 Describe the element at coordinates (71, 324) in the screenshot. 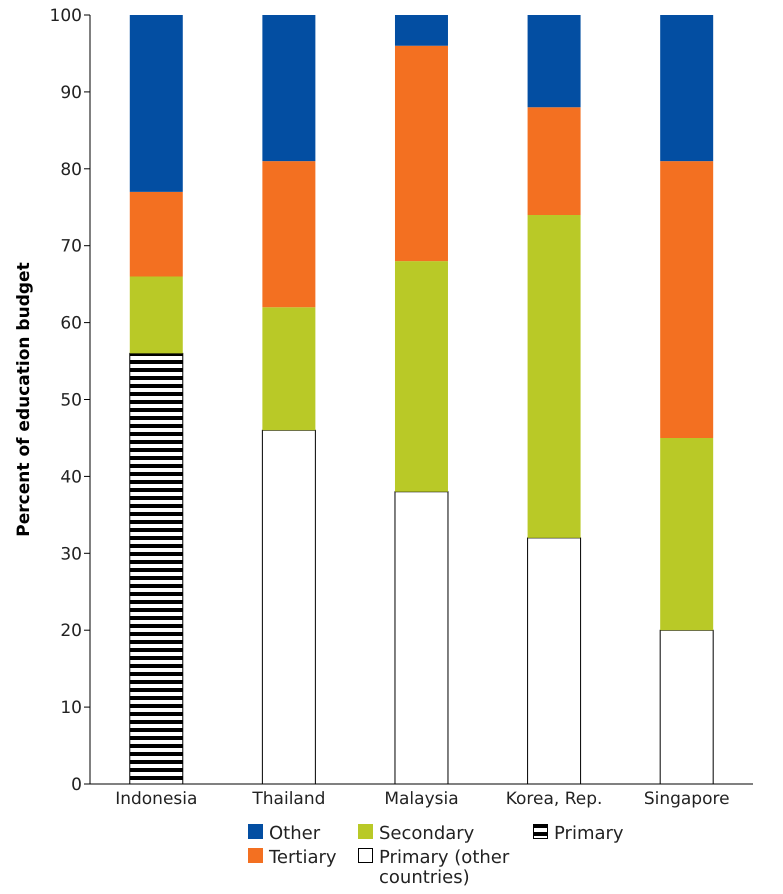

I see `y-tick-label: 60` at that location.